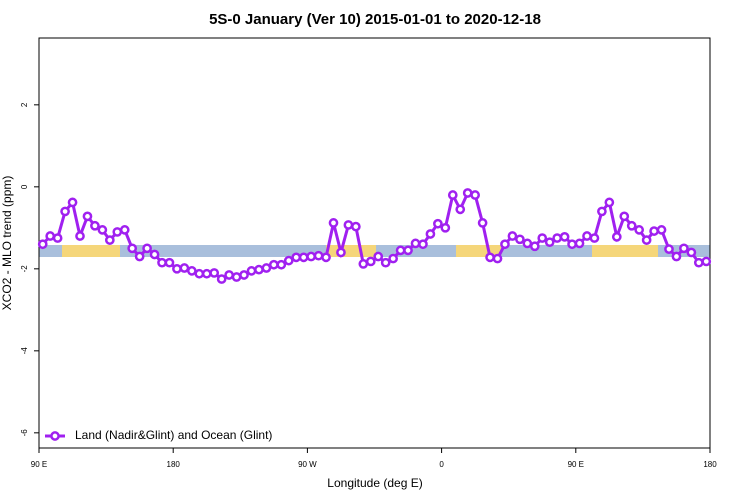 The image size is (750, 500). What do you see at coordinates (24, 433) in the screenshot?
I see `y-tick-label: -6` at bounding box center [24, 433].